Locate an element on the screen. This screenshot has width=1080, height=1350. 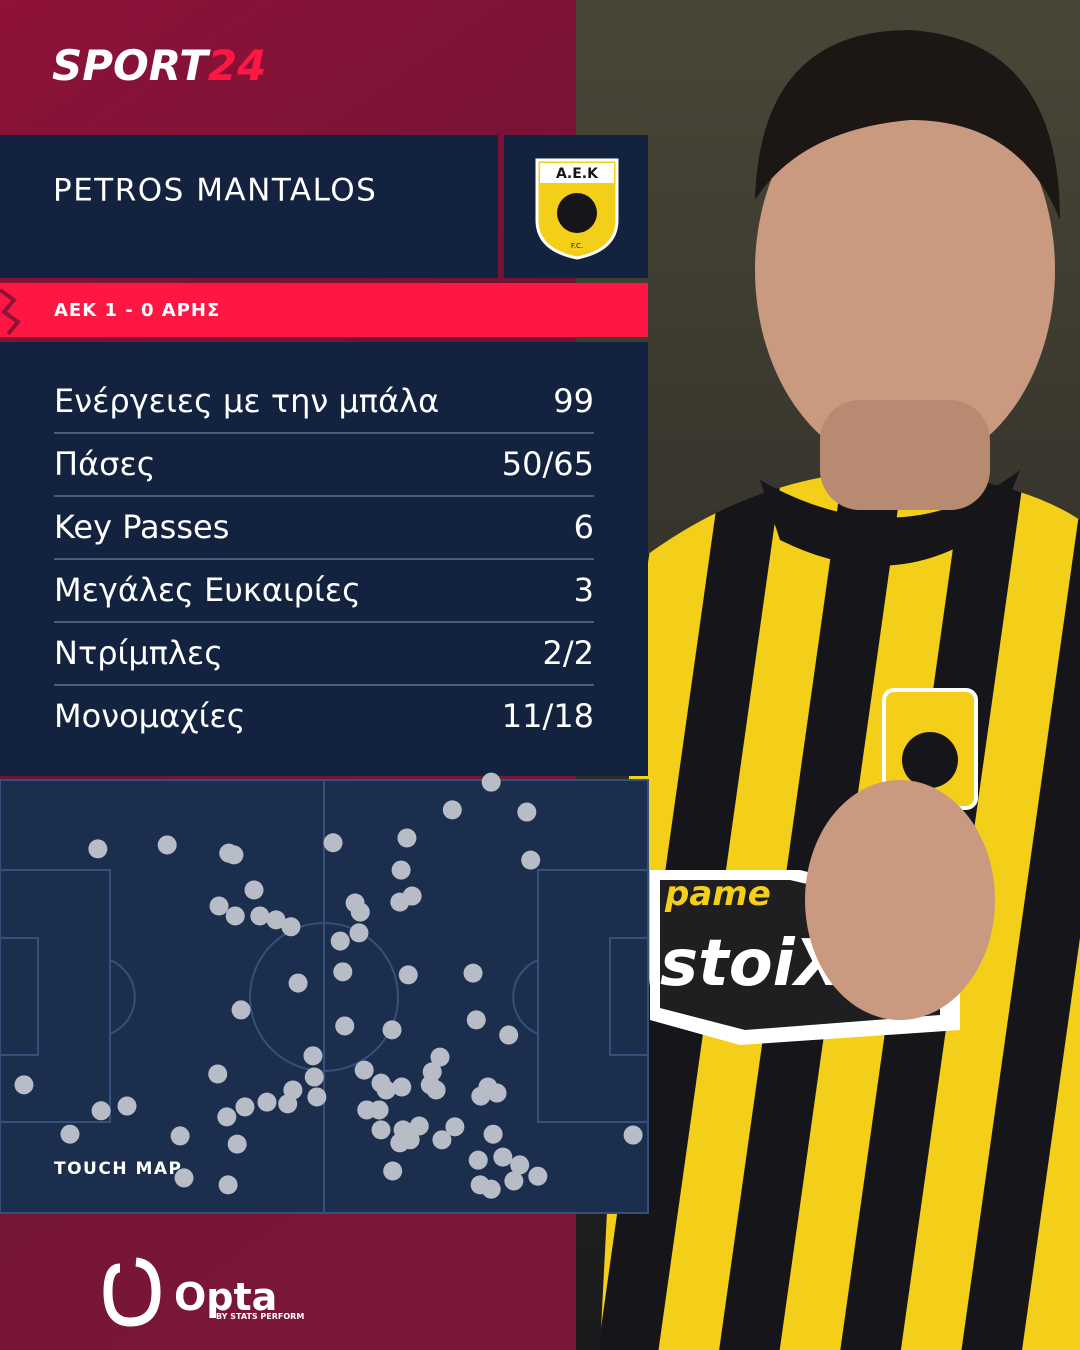
stat-value: 6 is located at coordinates (584, 527).